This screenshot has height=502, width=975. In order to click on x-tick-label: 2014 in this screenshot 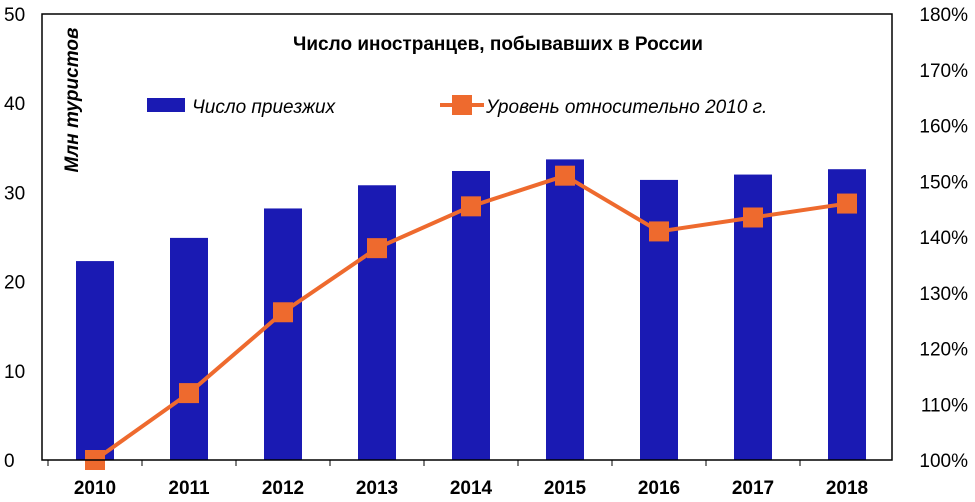, I will do `click(471, 488)`.